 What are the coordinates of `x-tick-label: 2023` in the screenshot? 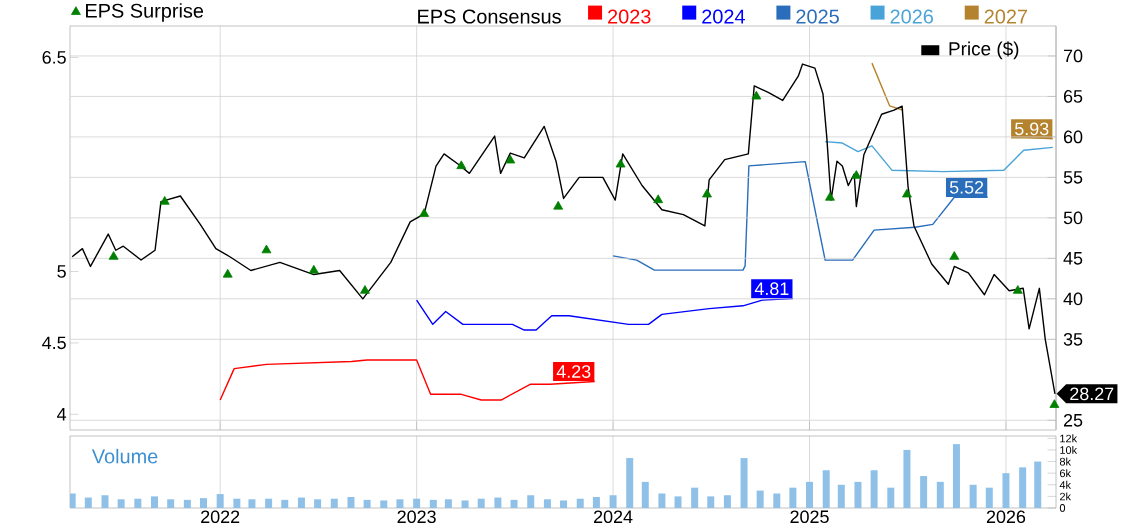 It's located at (416, 517).